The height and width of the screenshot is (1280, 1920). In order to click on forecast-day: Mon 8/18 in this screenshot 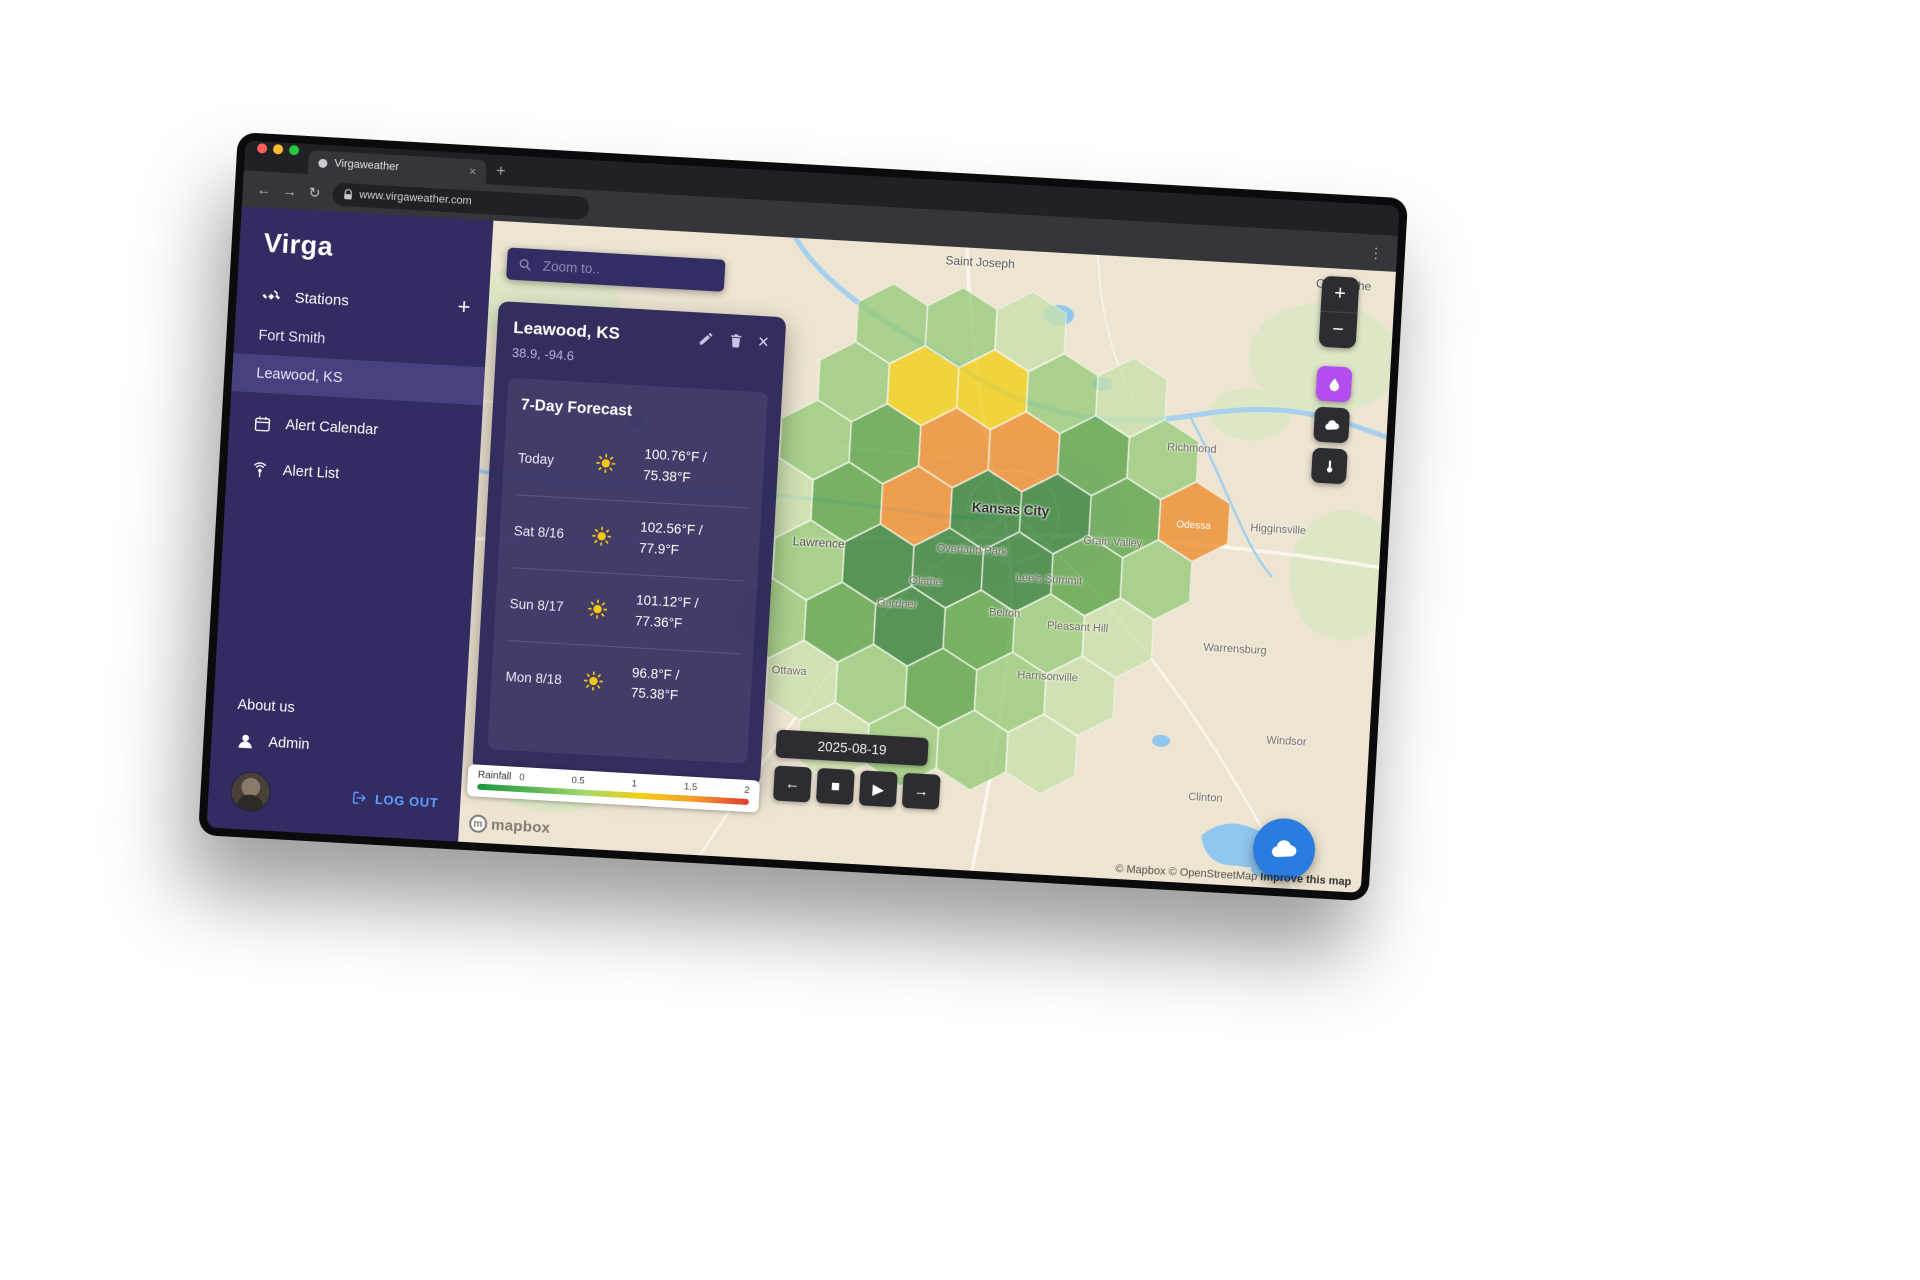, I will do `click(534, 678)`.